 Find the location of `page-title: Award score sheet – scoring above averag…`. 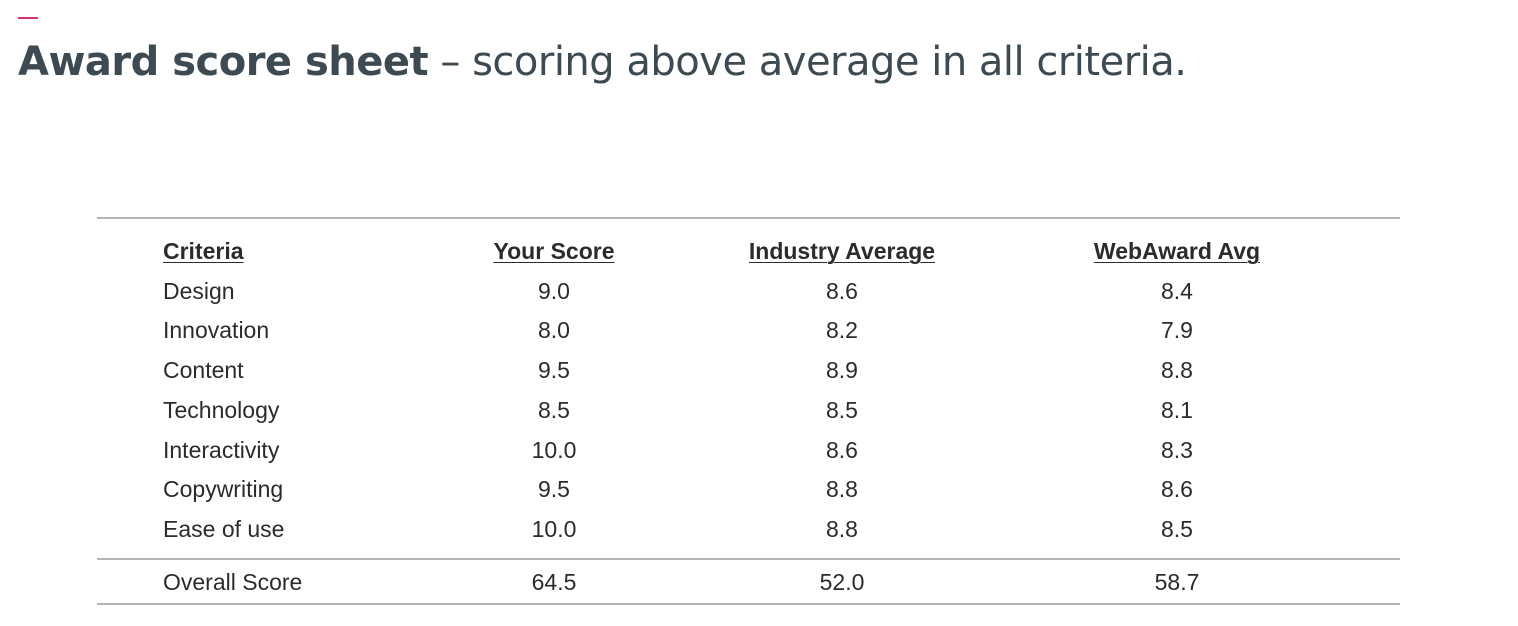

page-title: Award score sheet – scoring above averag… is located at coordinates (602, 62).